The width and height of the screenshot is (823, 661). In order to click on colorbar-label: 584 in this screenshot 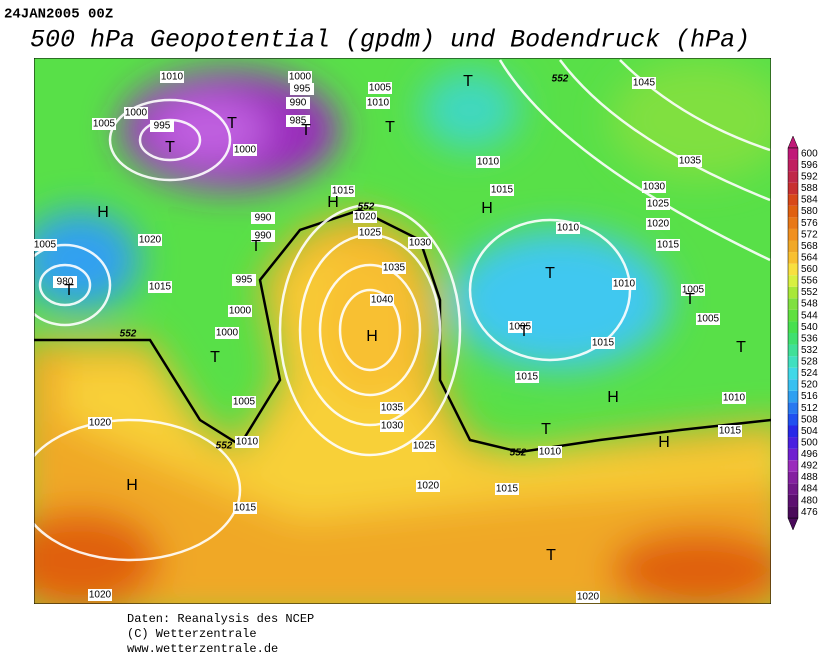, I will do `click(809, 200)`.